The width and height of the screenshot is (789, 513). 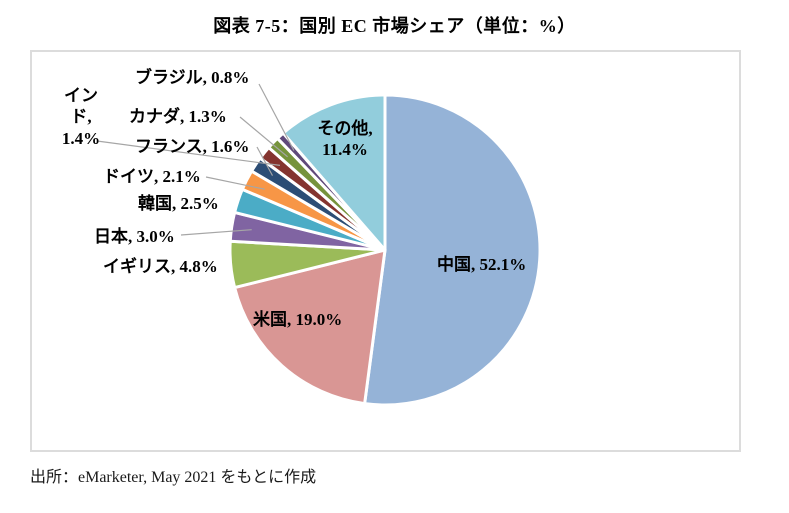 What do you see at coordinates (81, 117) in the screenshot?
I see `slice-label-india: イン ド, 1.4%` at bounding box center [81, 117].